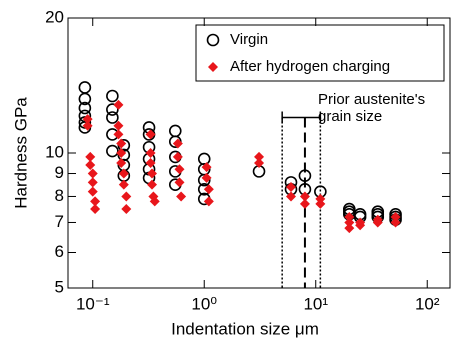 This screenshot has height=352, width=457. What do you see at coordinates (204, 303) in the screenshot?
I see `x-tick-label: 10⁰` at bounding box center [204, 303].